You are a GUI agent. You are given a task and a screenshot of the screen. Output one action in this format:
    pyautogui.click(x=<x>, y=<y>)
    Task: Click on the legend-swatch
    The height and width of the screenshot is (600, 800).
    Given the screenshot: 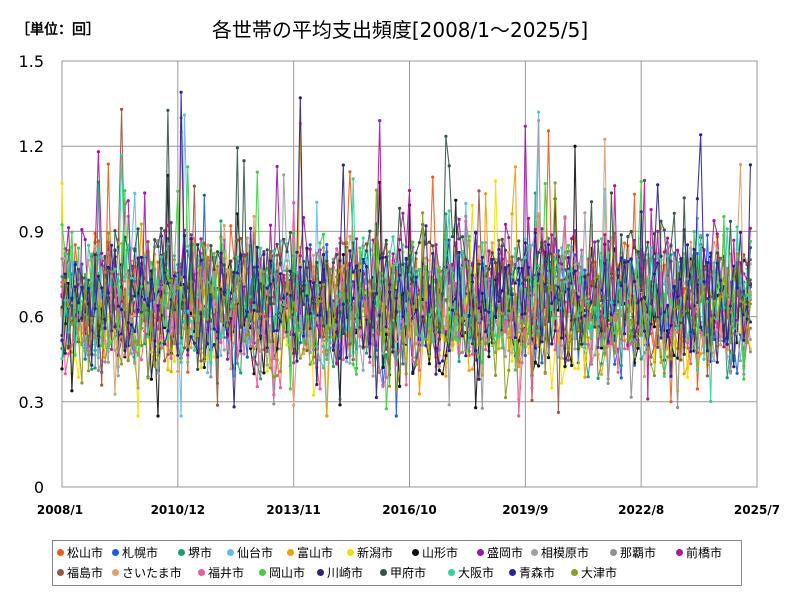 What is the action you would take?
    pyautogui.click(x=383, y=572)
    